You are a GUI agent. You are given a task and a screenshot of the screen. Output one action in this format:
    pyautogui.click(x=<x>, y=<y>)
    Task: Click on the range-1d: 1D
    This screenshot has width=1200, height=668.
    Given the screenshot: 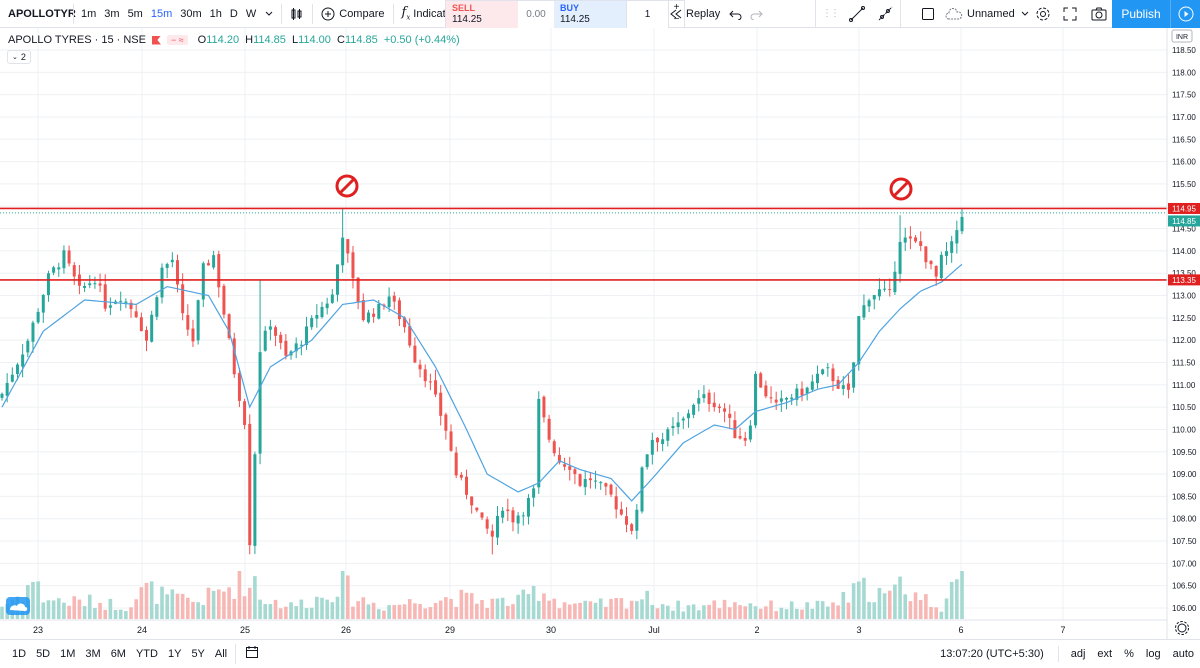 What is the action you would take?
    pyautogui.click(x=19, y=653)
    